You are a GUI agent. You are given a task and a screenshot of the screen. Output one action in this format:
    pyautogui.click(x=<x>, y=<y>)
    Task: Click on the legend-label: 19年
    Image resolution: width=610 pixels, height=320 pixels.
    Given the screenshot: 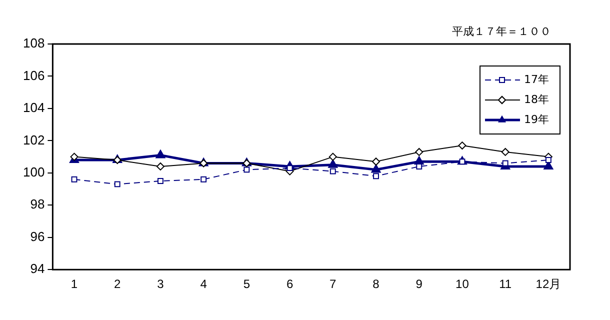 What is the action you would take?
    pyautogui.click(x=536, y=119)
    